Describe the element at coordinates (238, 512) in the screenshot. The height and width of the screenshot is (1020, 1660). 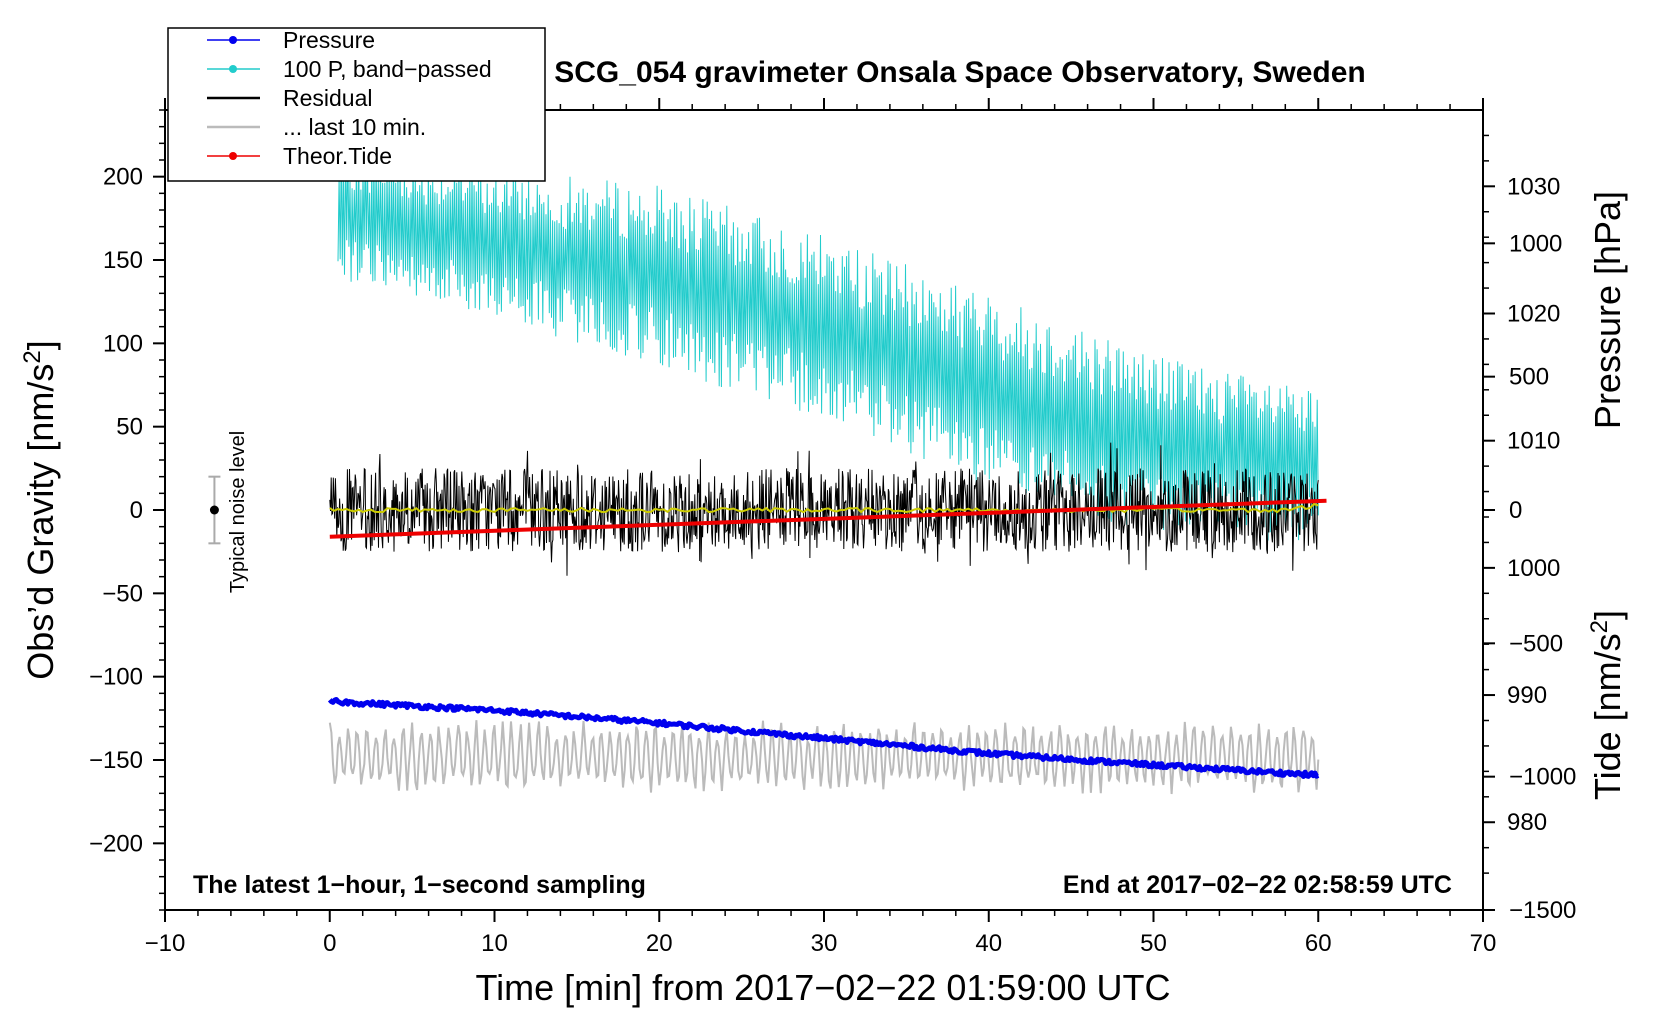
I see `noise-level-label: Typical noise level` at that location.